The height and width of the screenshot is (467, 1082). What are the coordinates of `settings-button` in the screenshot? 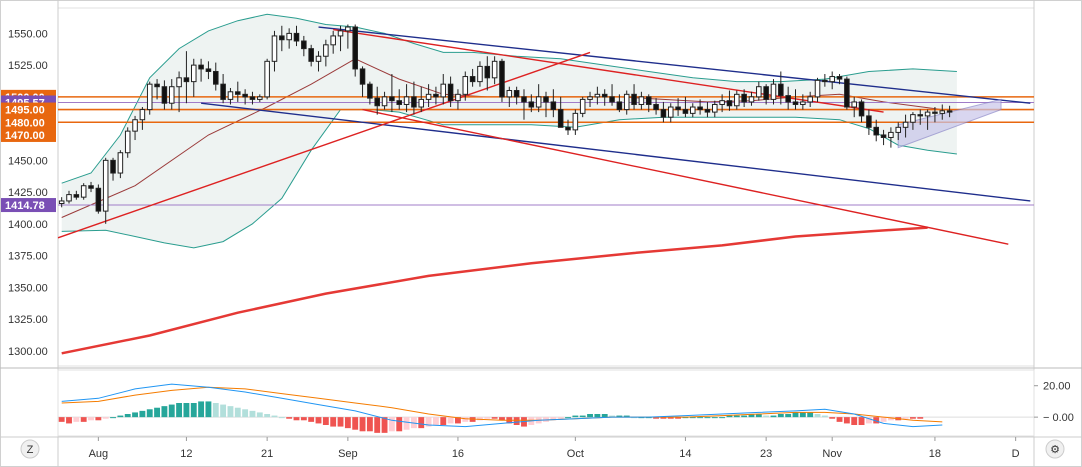 It's located at (1055, 449).